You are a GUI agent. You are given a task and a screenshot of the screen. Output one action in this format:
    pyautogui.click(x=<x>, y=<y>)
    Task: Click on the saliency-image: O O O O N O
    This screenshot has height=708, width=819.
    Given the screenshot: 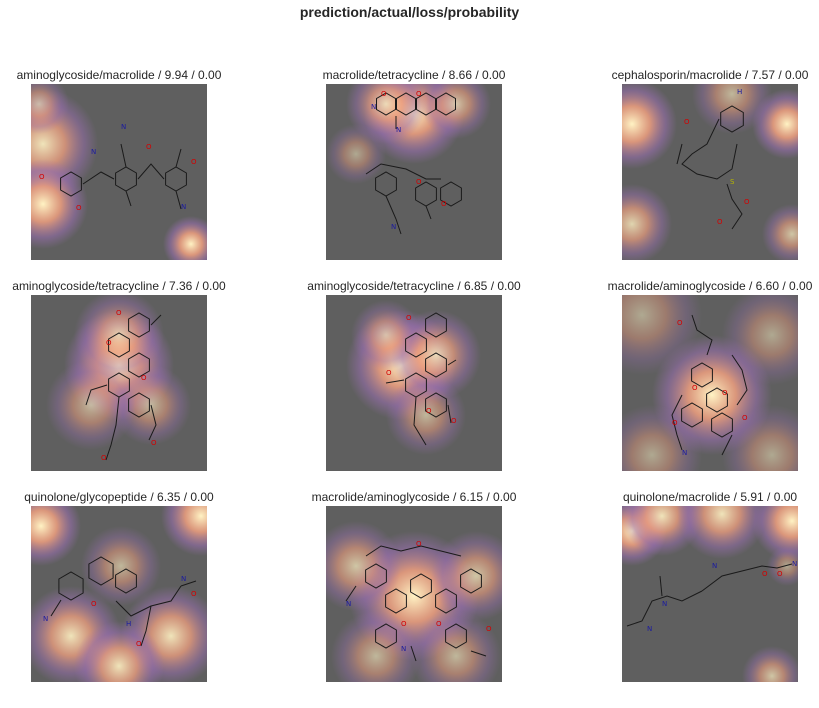 What is the action you would take?
    pyautogui.click(x=710, y=383)
    